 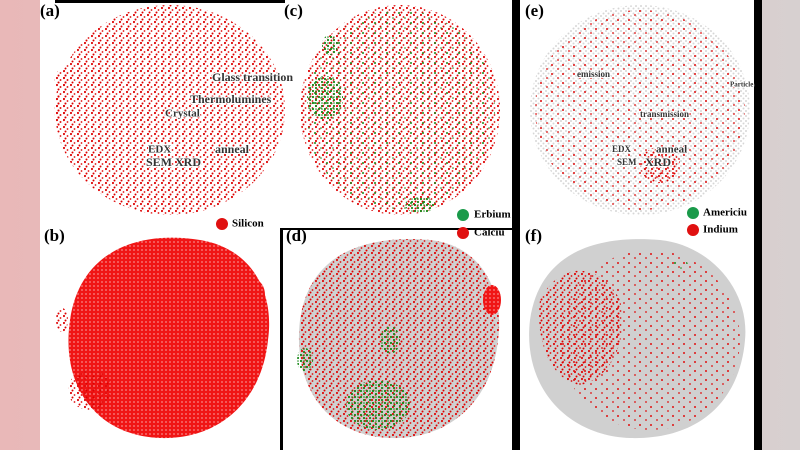 I want to click on annotation: XRD, so click(x=658, y=162).